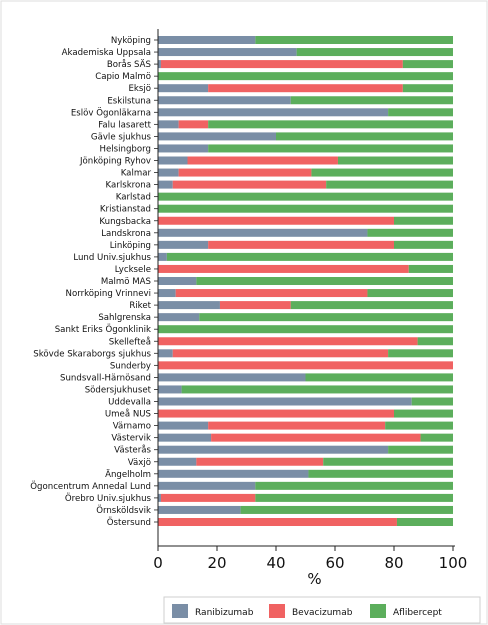 This screenshot has height=625, width=488. What do you see at coordinates (111, 112) in the screenshot?
I see `category-label: Eslöv Ögonläkarna` at bounding box center [111, 112].